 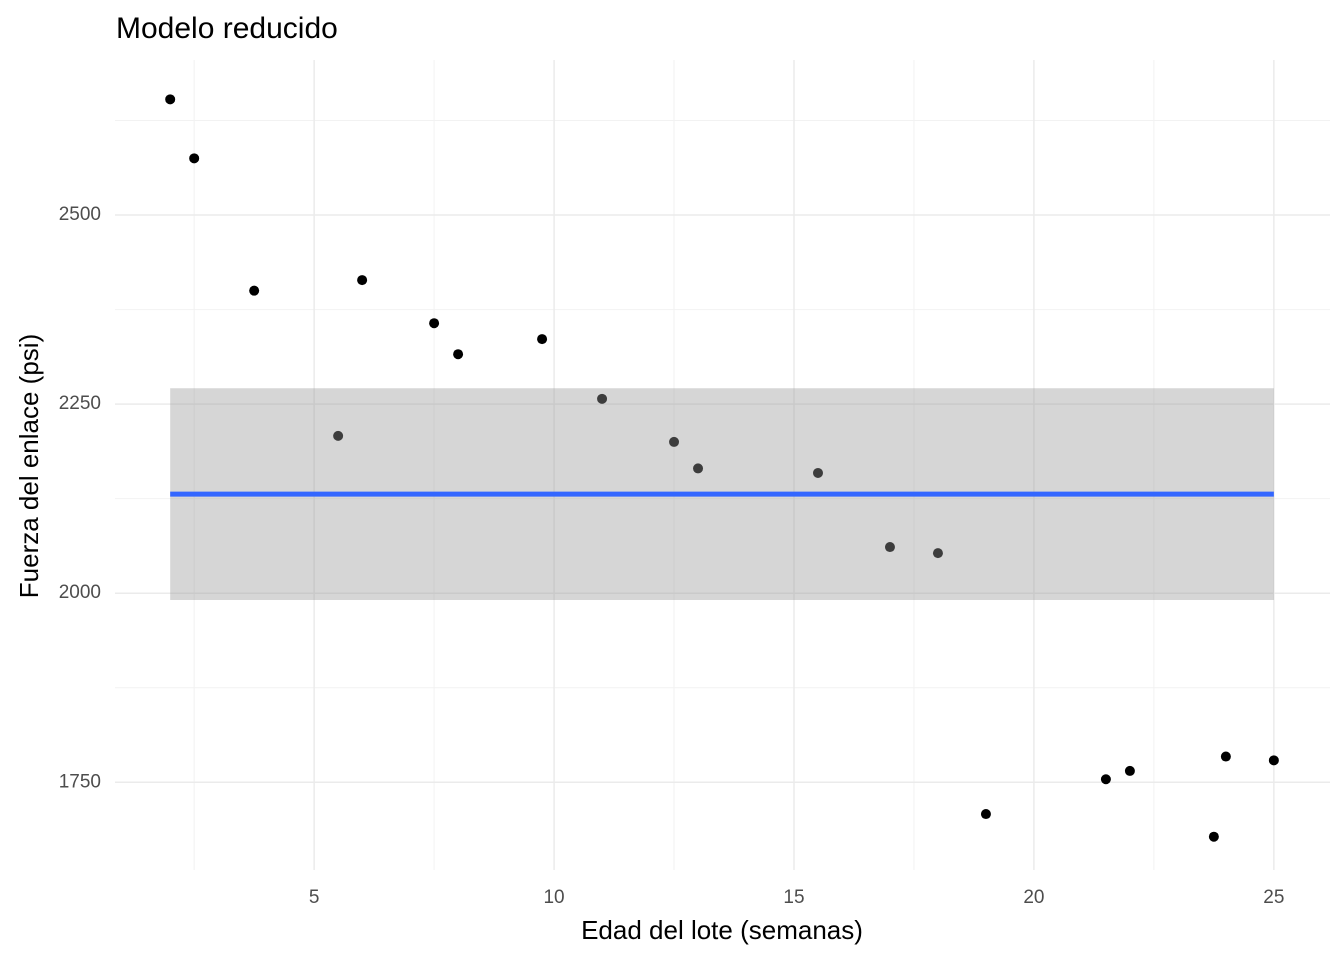 I want to click on y-tick-label: 2500, so click(x=80, y=214).